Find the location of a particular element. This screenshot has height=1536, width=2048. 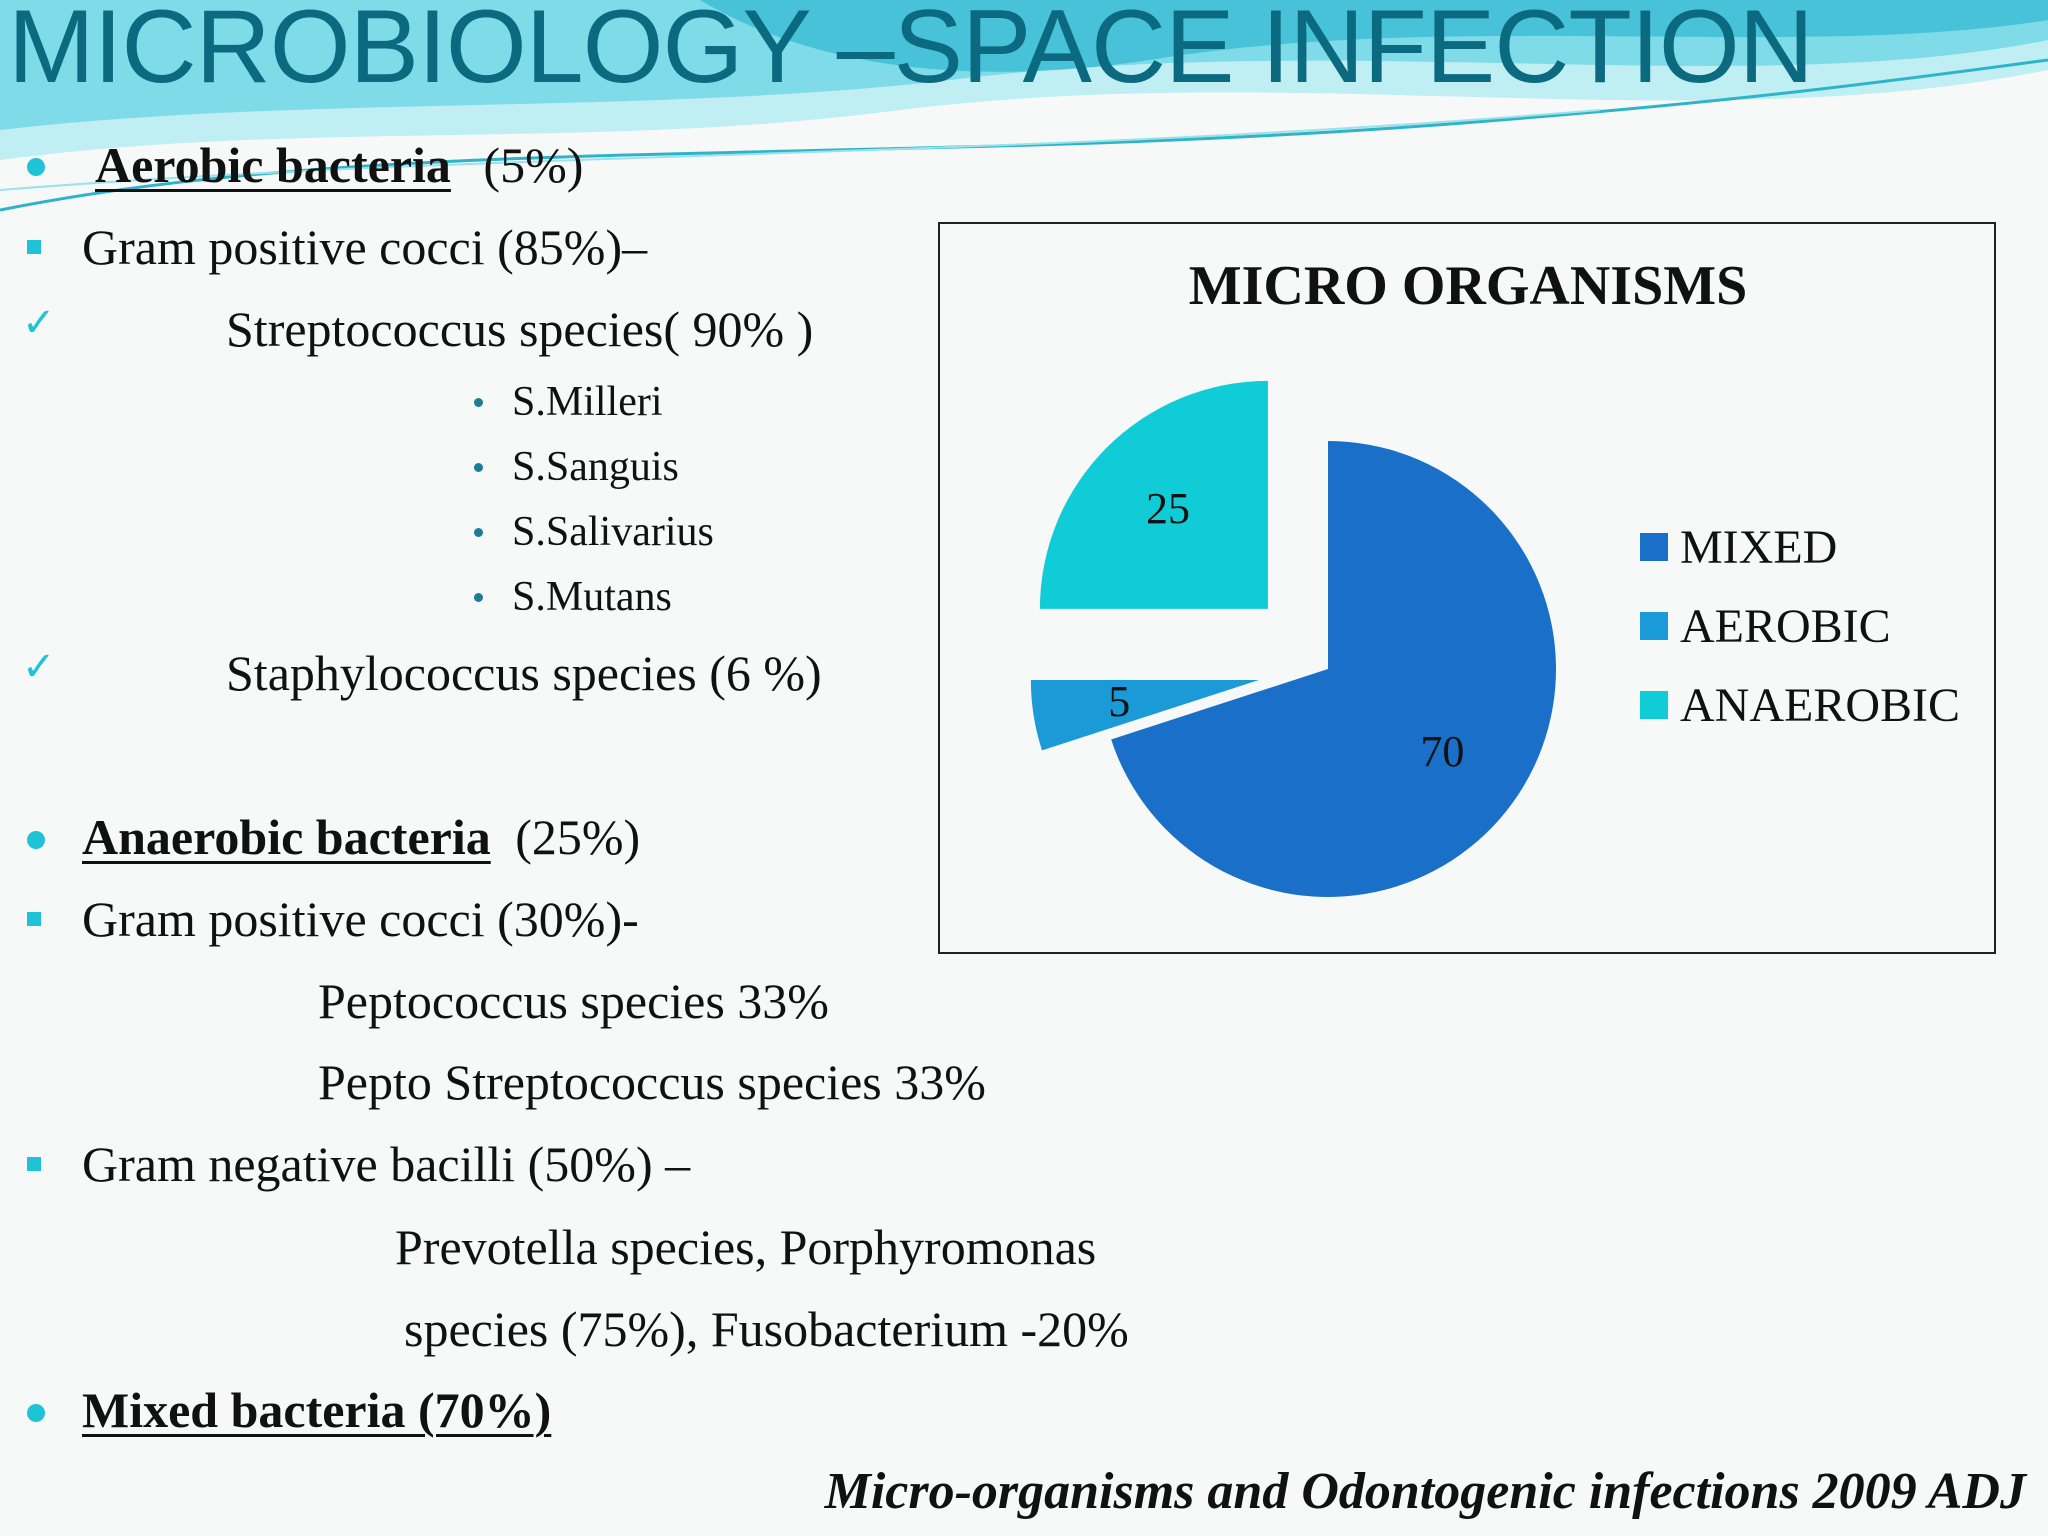

aerobic-pct: (5%) is located at coordinates (533, 165).